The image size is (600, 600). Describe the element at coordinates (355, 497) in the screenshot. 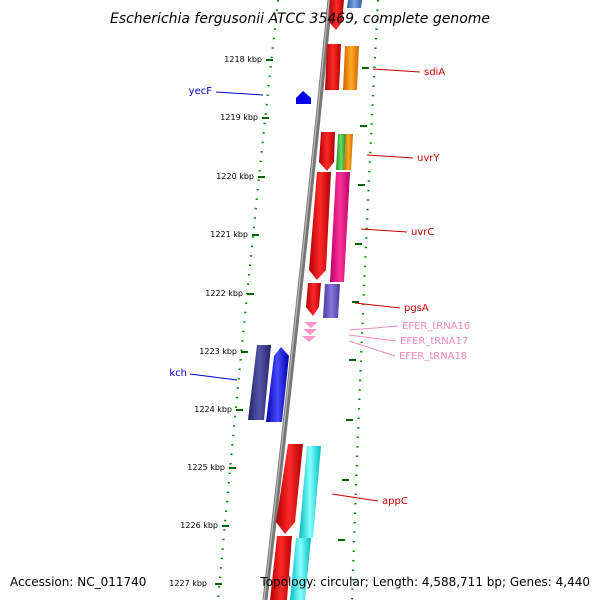

I see `leader-appc` at that location.